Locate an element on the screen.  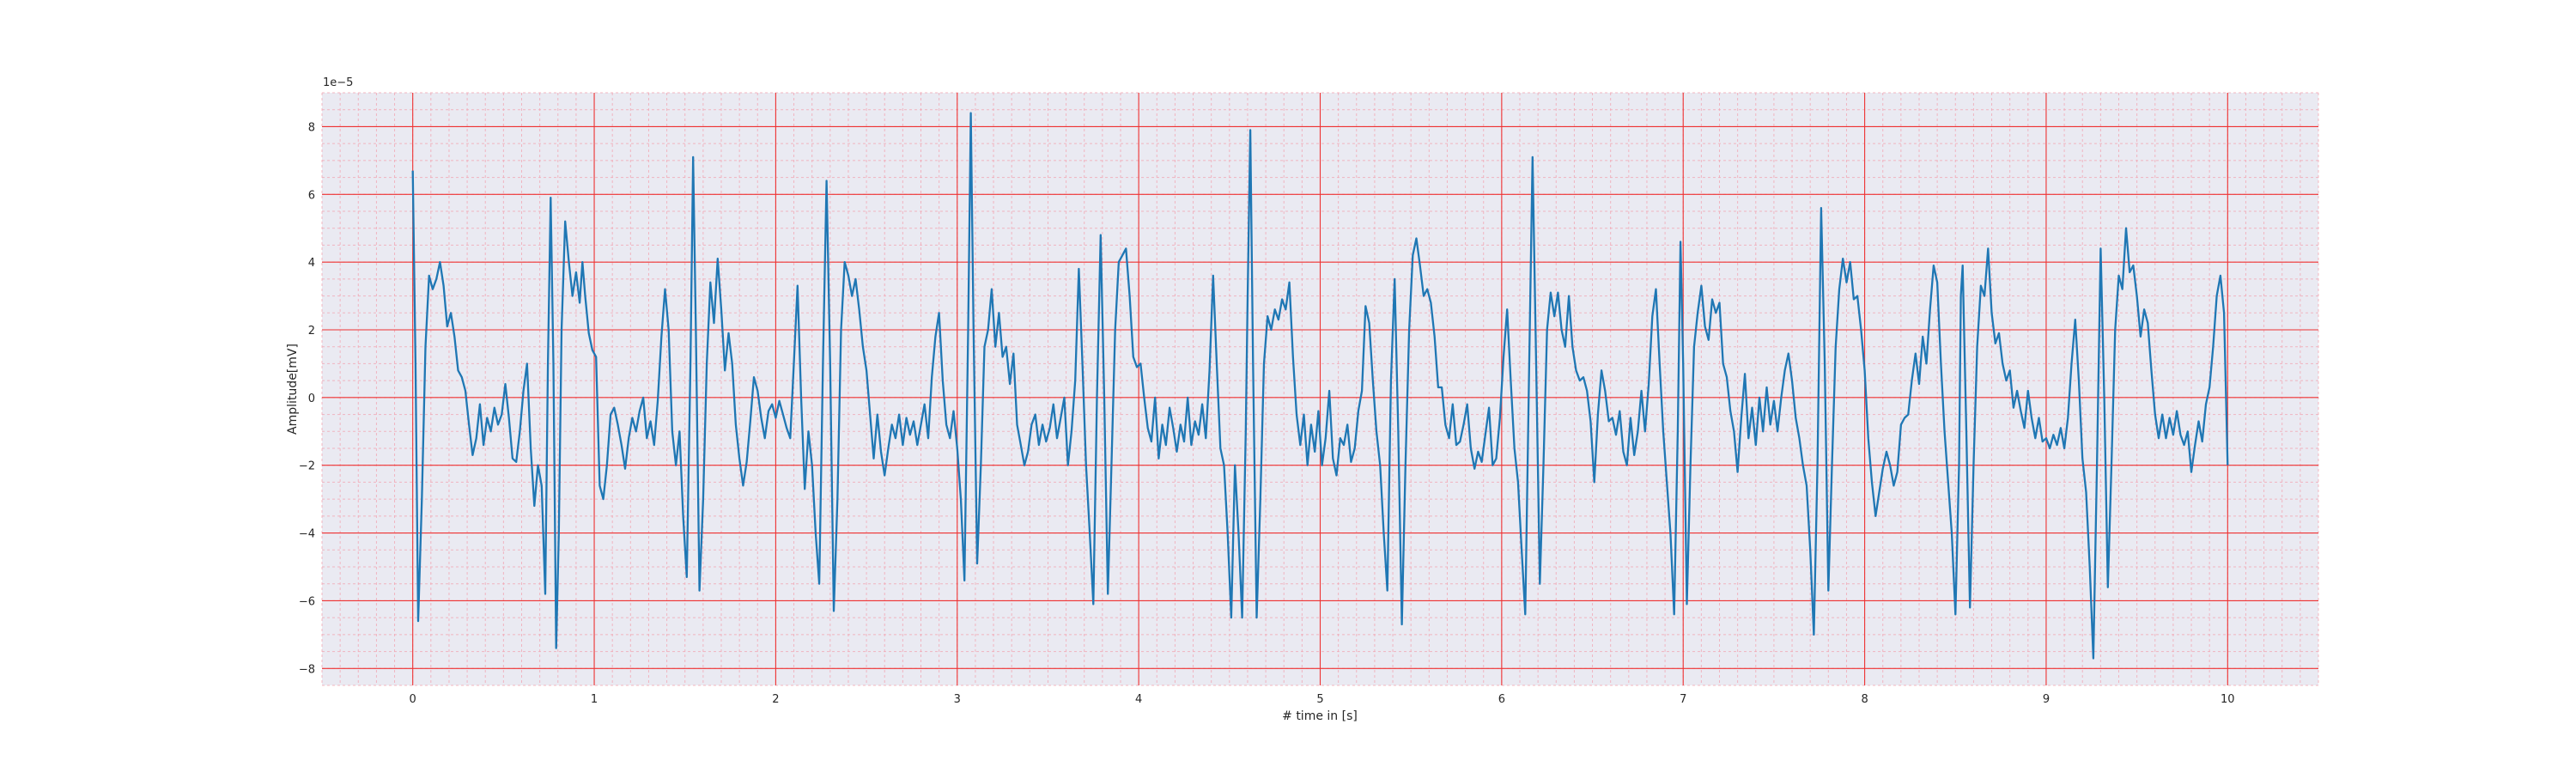
x-axis-ticks: 0 1 2 3 4 5 6 7 8 9 10 is located at coordinates (1323, 699).